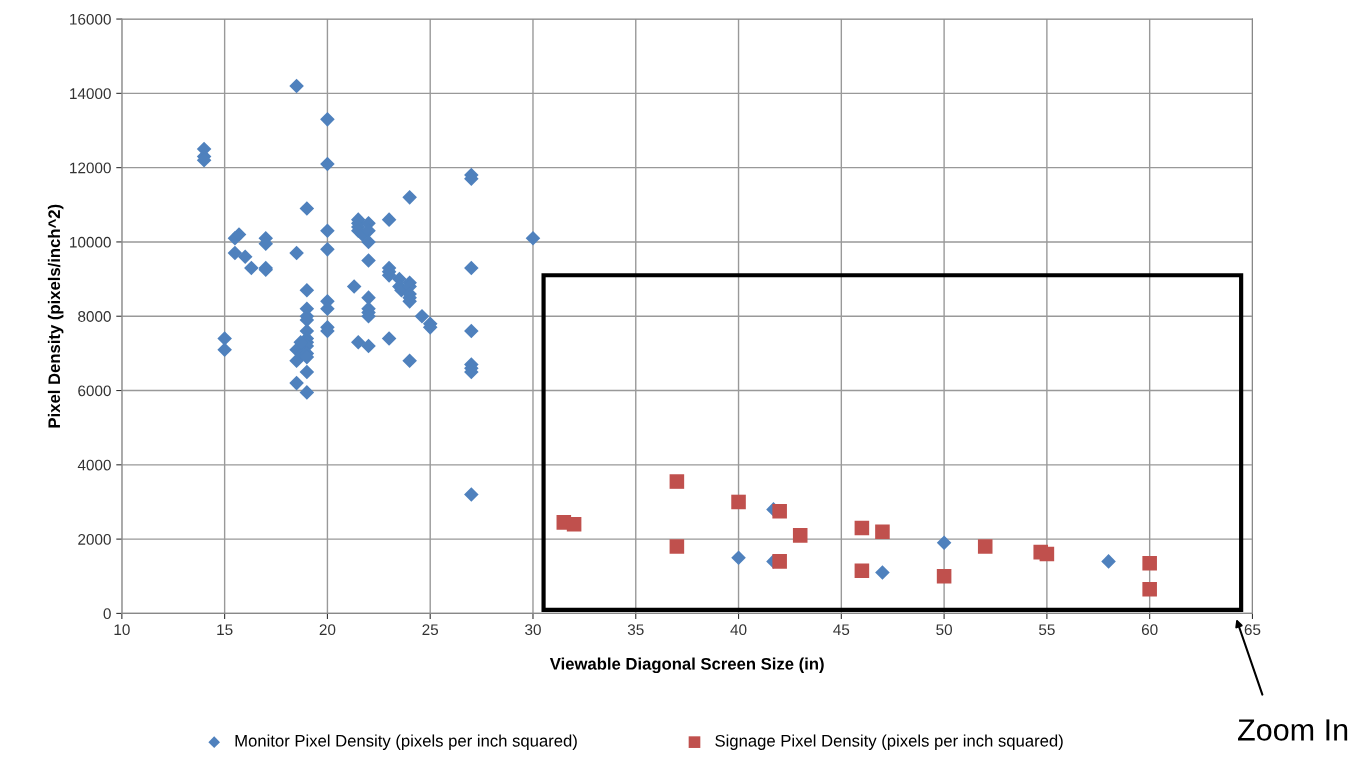 This screenshot has width=1354, height=762. I want to click on y-tick-label: 6000, so click(94, 391).